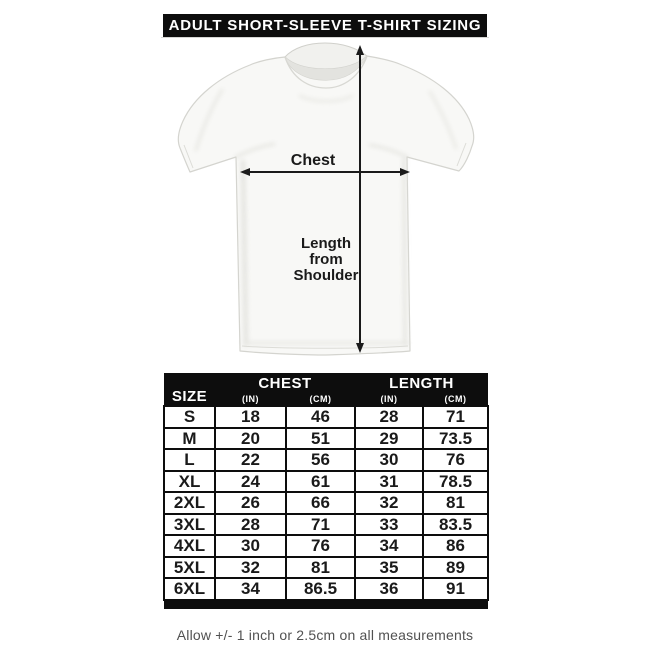 The image size is (650, 650). I want to click on length-cm-cell: 78.5, so click(455, 481).